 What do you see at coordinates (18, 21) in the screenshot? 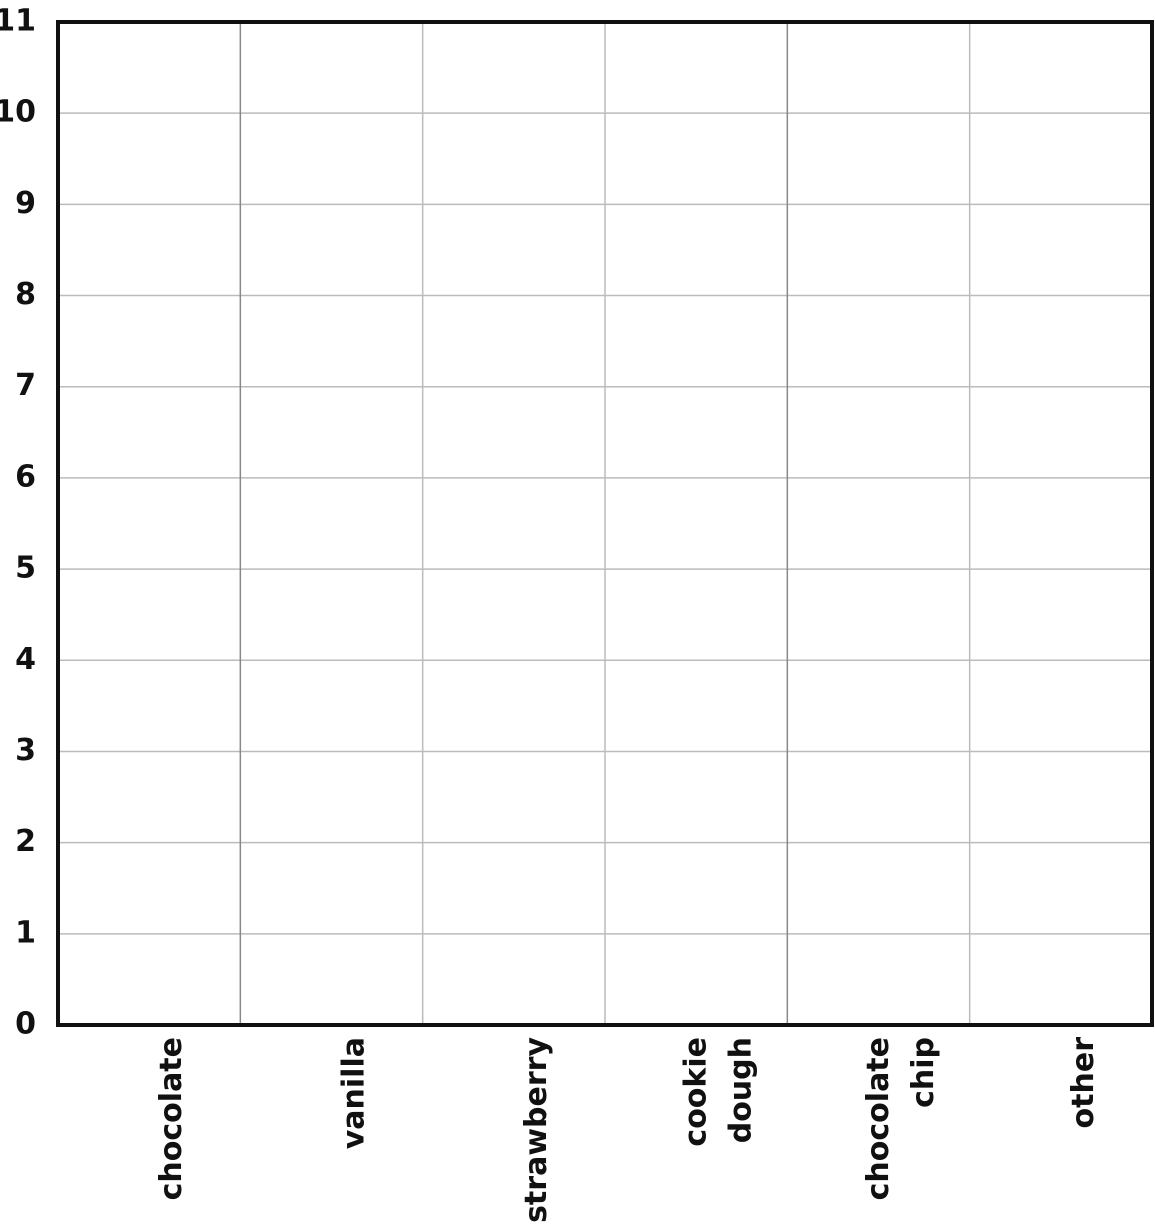
I see `y-tick-label: 11` at bounding box center [18, 21].